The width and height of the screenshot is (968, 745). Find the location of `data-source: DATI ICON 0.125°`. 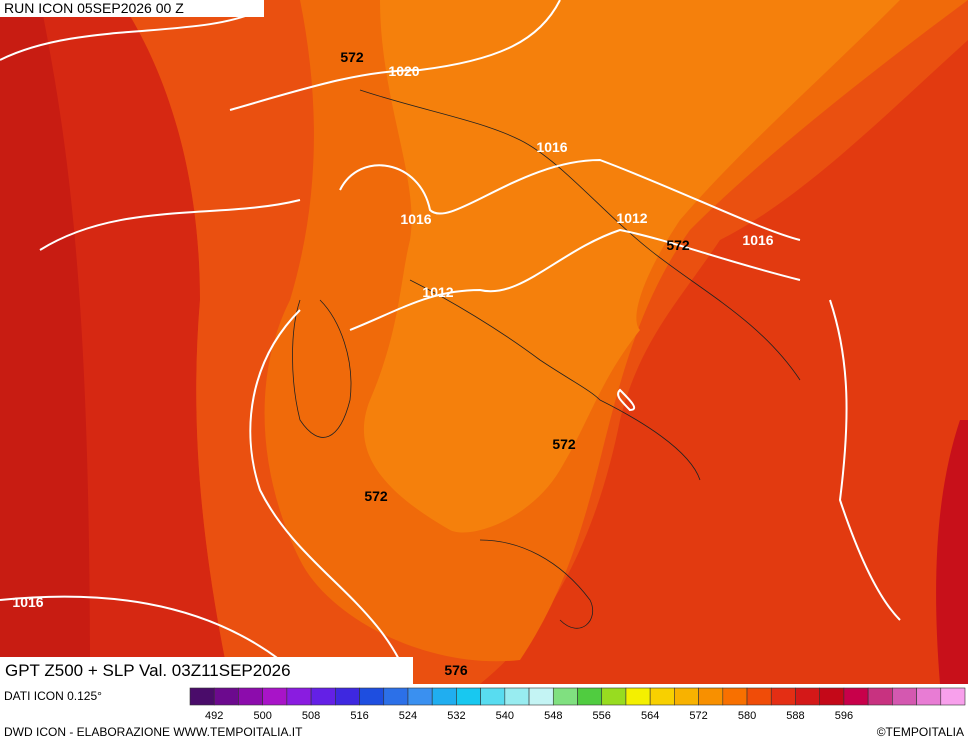

data-source: DATI ICON 0.125° is located at coordinates (53, 696).